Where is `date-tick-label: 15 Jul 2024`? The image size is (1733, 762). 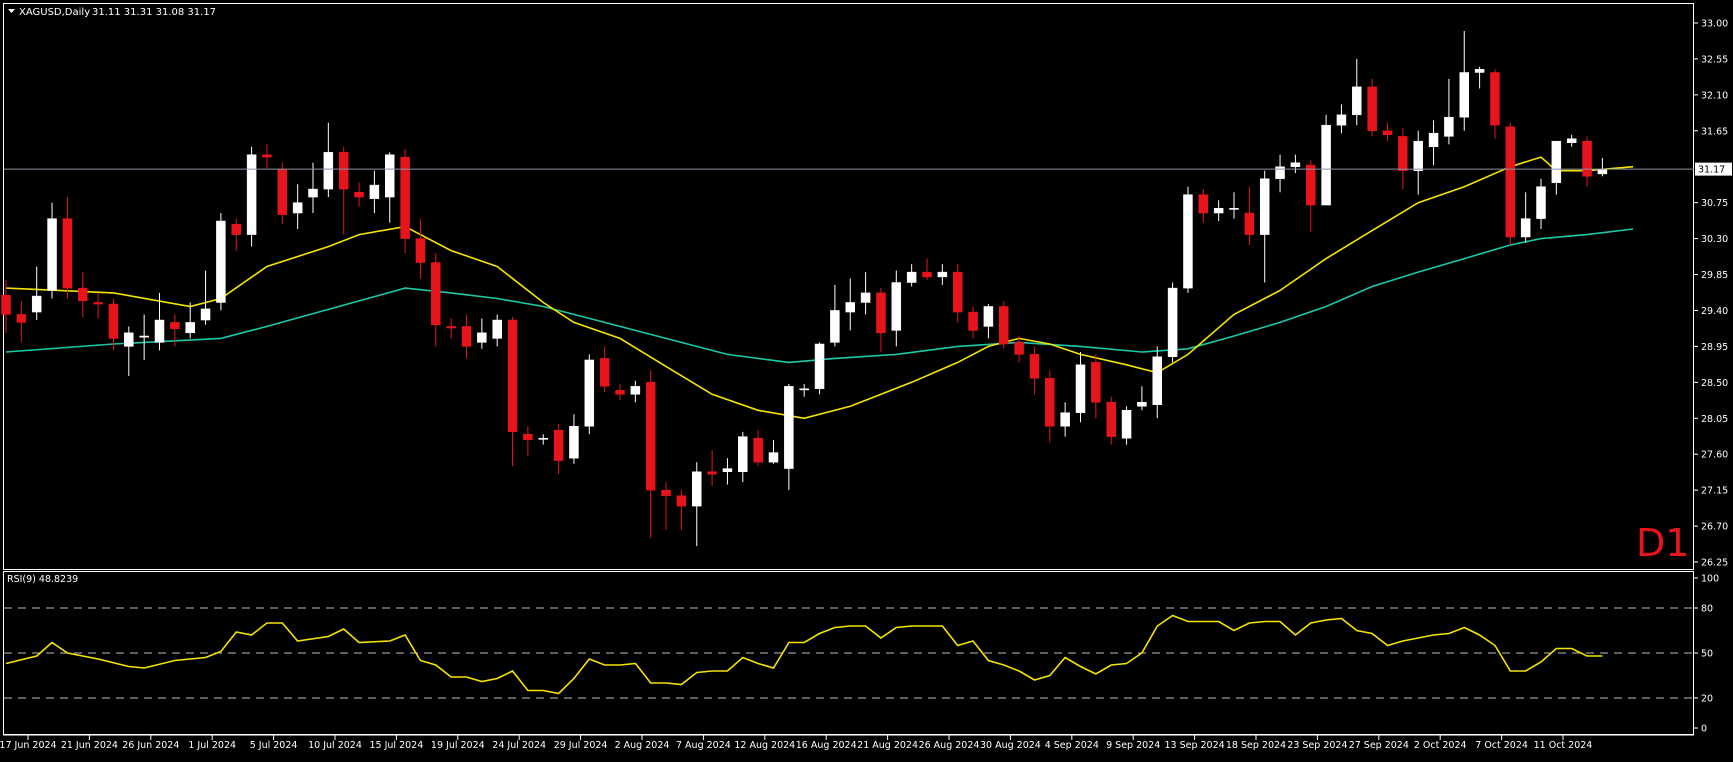 date-tick-label: 15 Jul 2024 is located at coordinates (397, 745).